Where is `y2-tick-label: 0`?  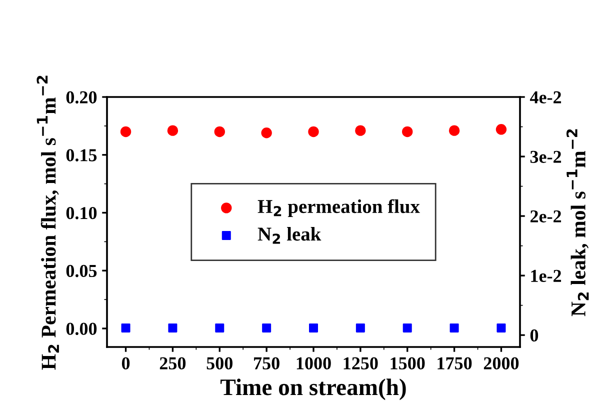 y2-tick-label: 0 is located at coordinates (534, 335).